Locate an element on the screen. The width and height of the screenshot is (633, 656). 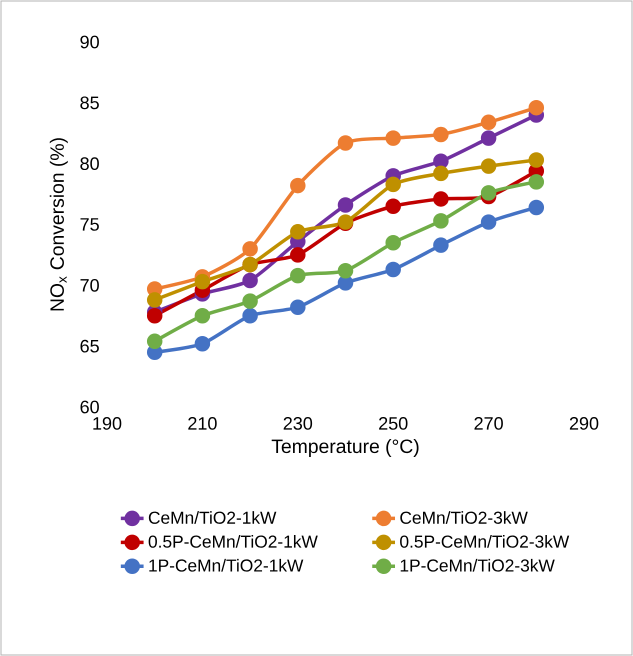
x-tick-label: 210 is located at coordinates (202, 423).